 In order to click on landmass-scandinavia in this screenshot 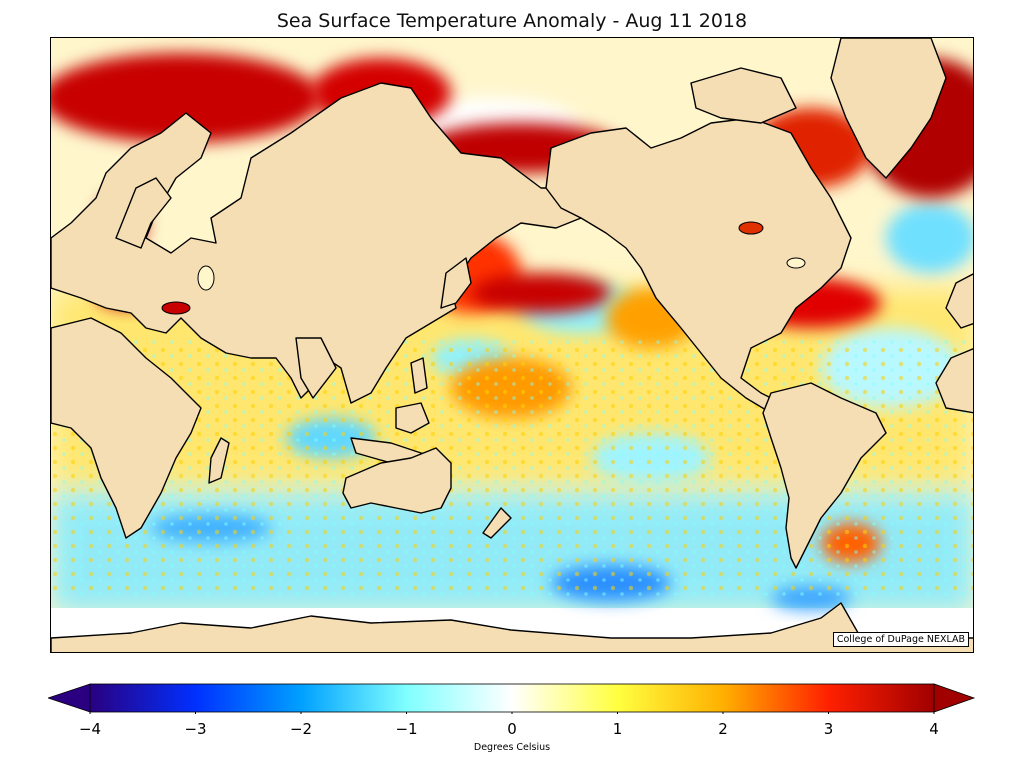, I will do `click(143, 213)`.